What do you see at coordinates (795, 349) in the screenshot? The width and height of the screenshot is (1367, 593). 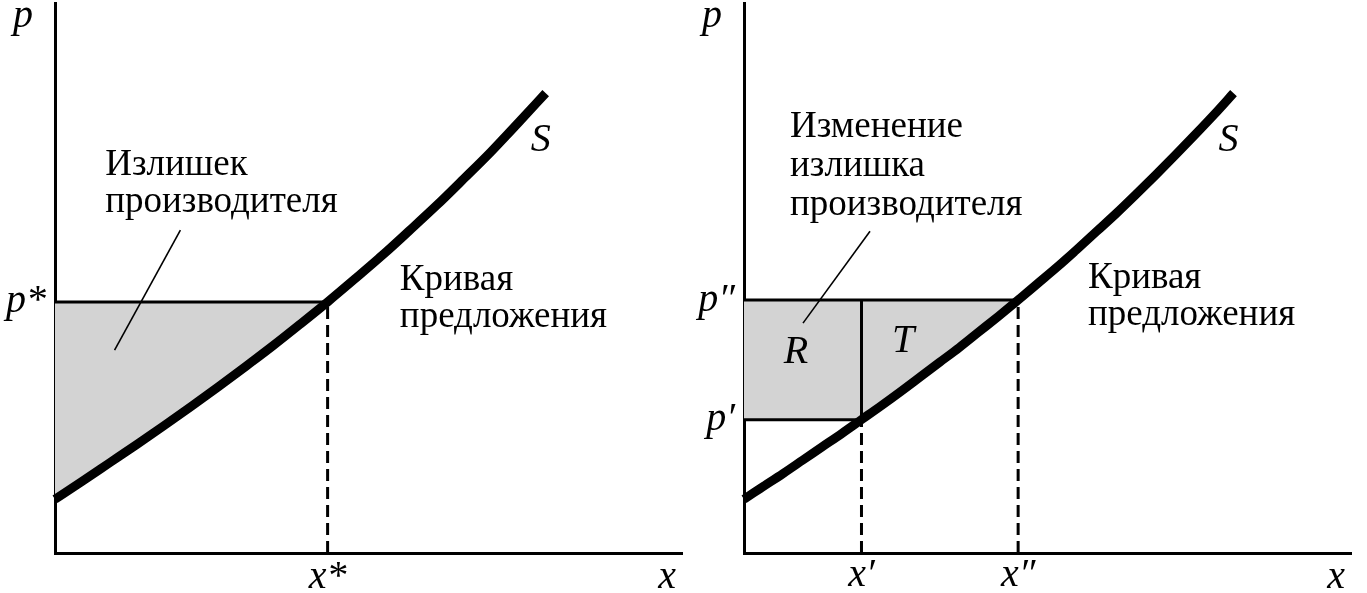 I see `annotation: R` at bounding box center [795, 349].